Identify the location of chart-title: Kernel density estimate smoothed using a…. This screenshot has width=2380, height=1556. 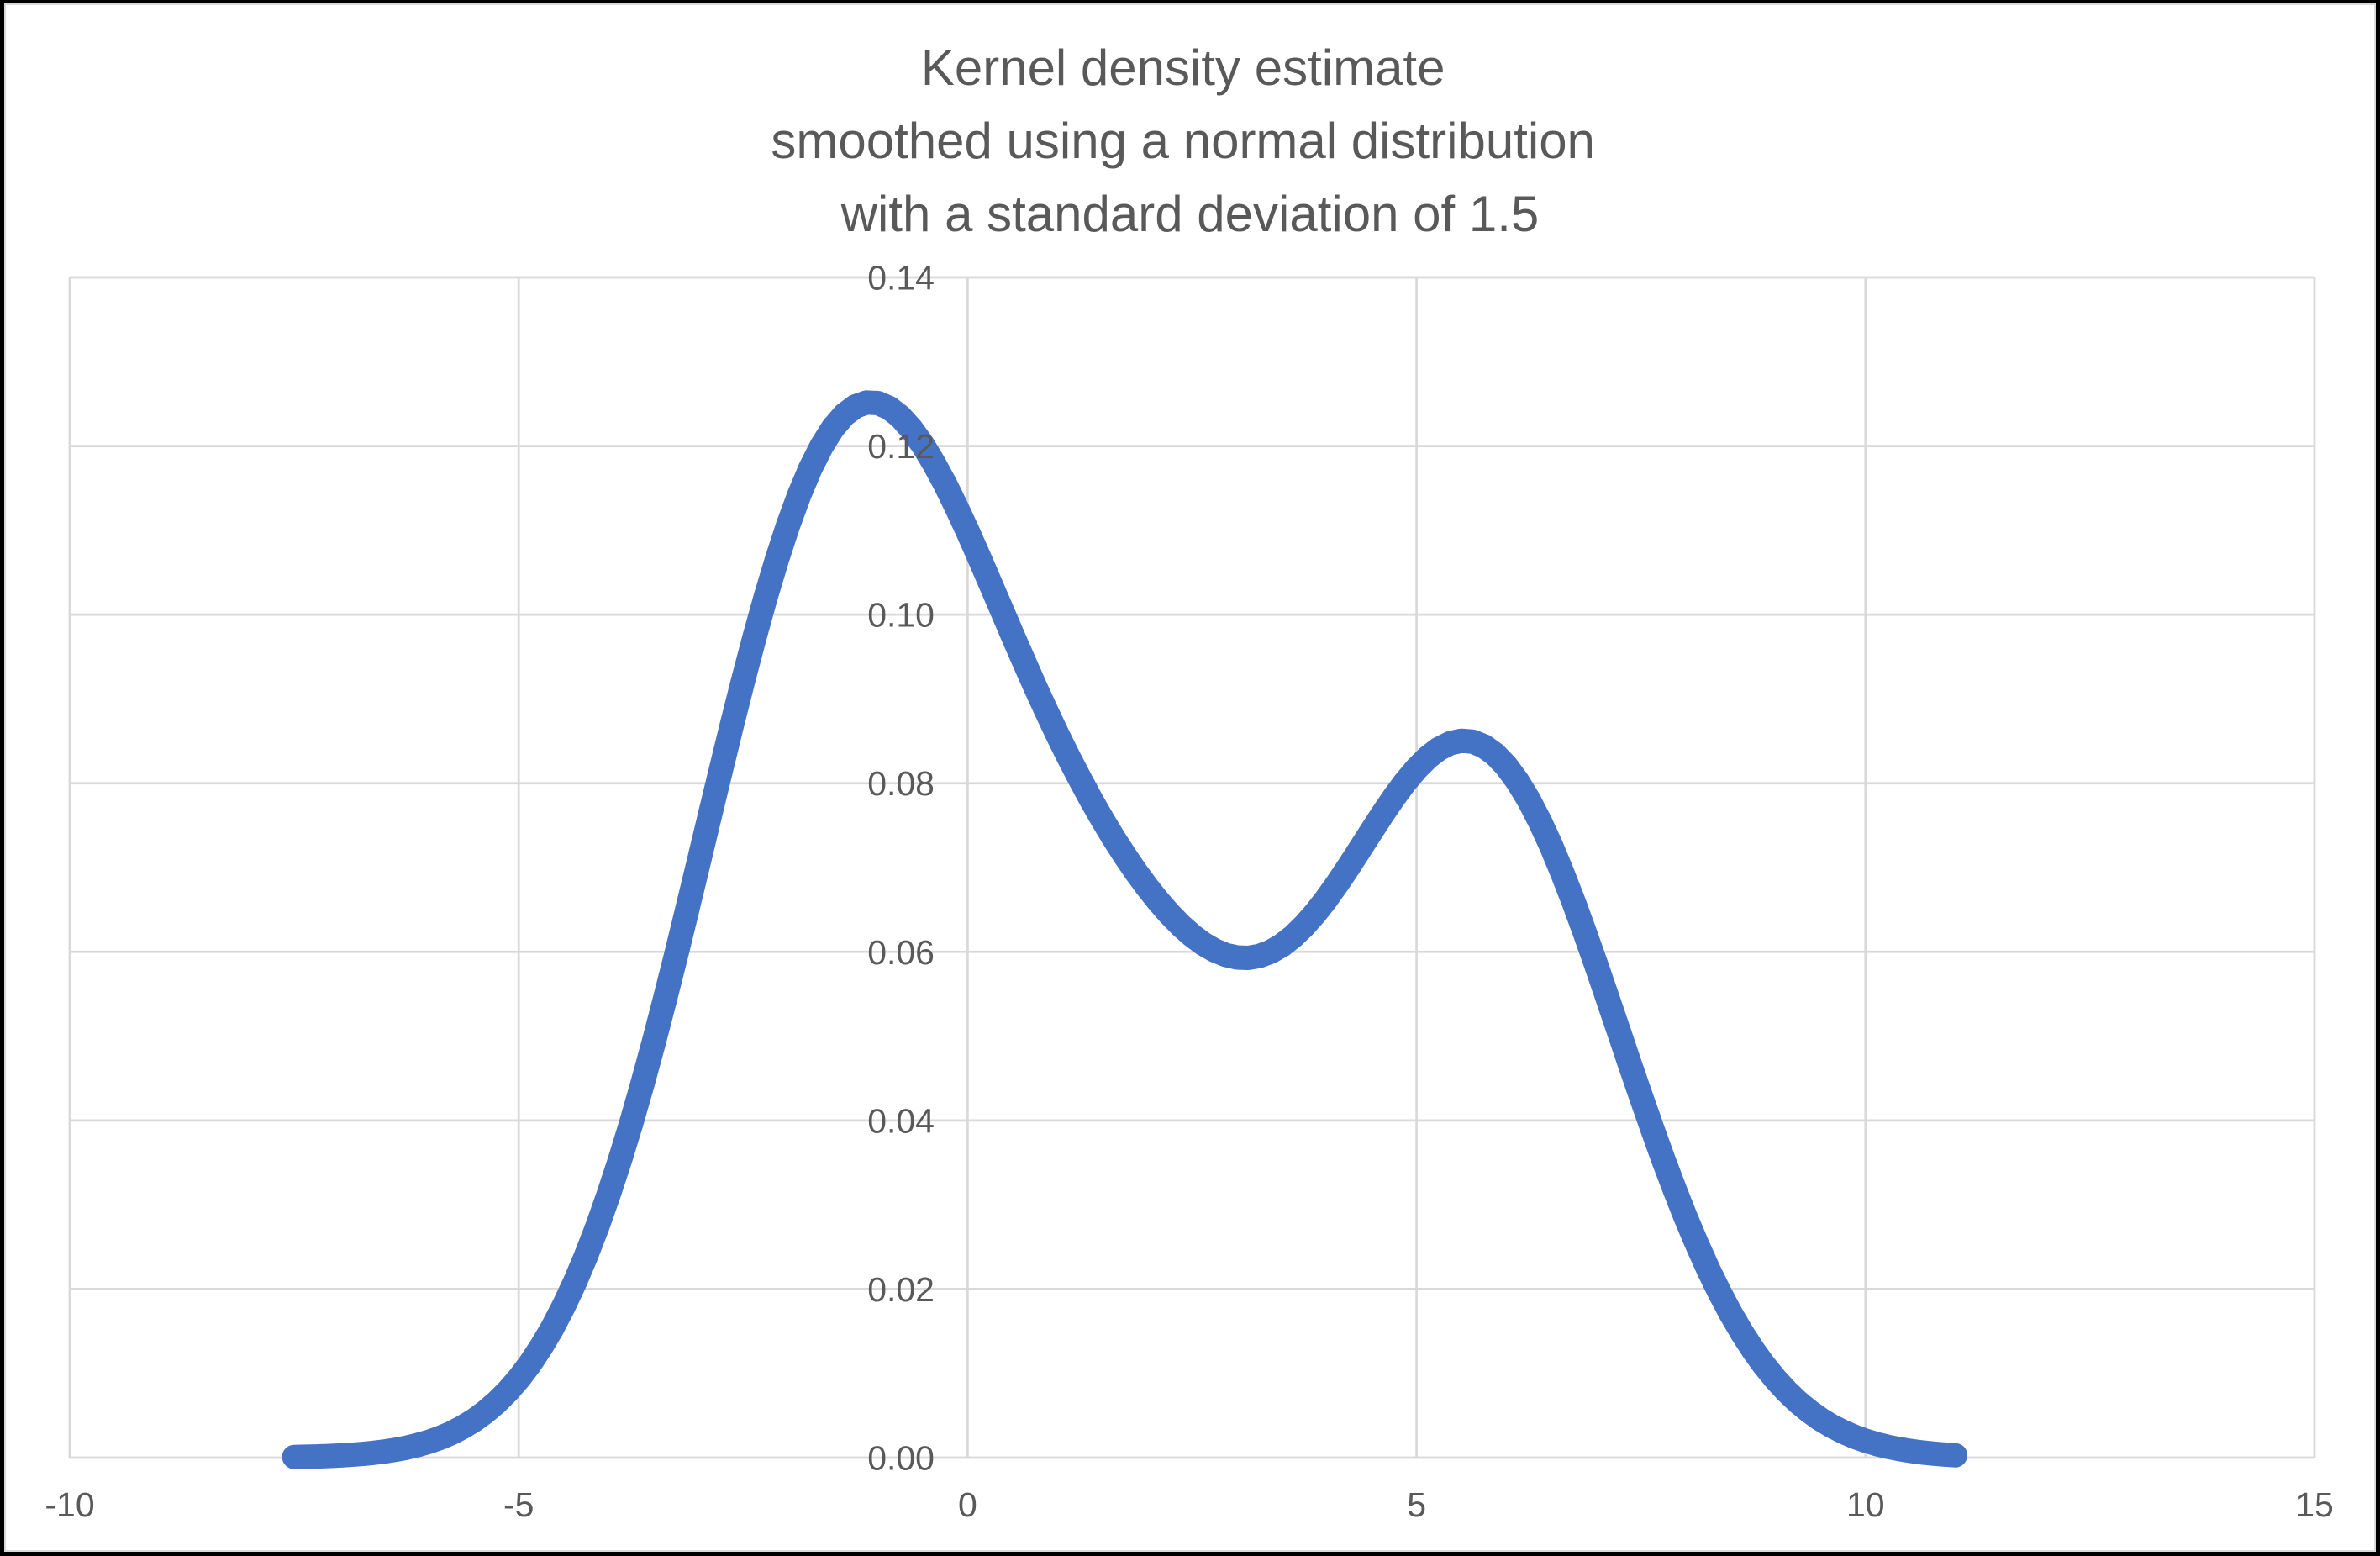
(1190, 141).